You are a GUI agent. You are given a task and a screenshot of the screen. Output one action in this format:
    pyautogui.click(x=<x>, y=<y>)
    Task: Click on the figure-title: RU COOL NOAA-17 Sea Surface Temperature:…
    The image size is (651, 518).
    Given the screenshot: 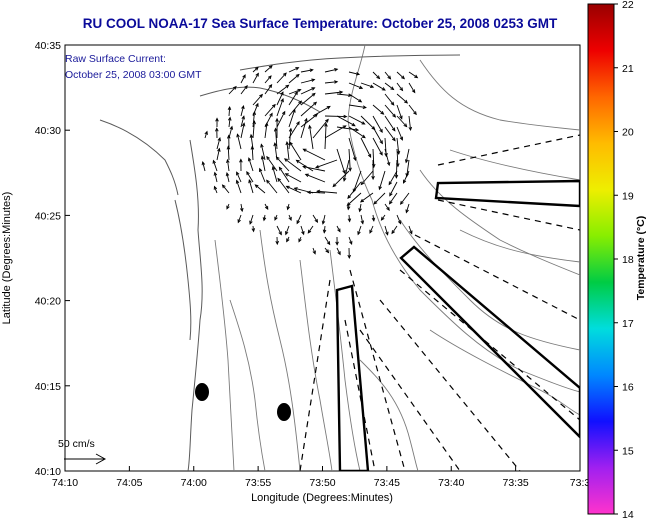 What is the action you would take?
    pyautogui.click(x=320, y=23)
    